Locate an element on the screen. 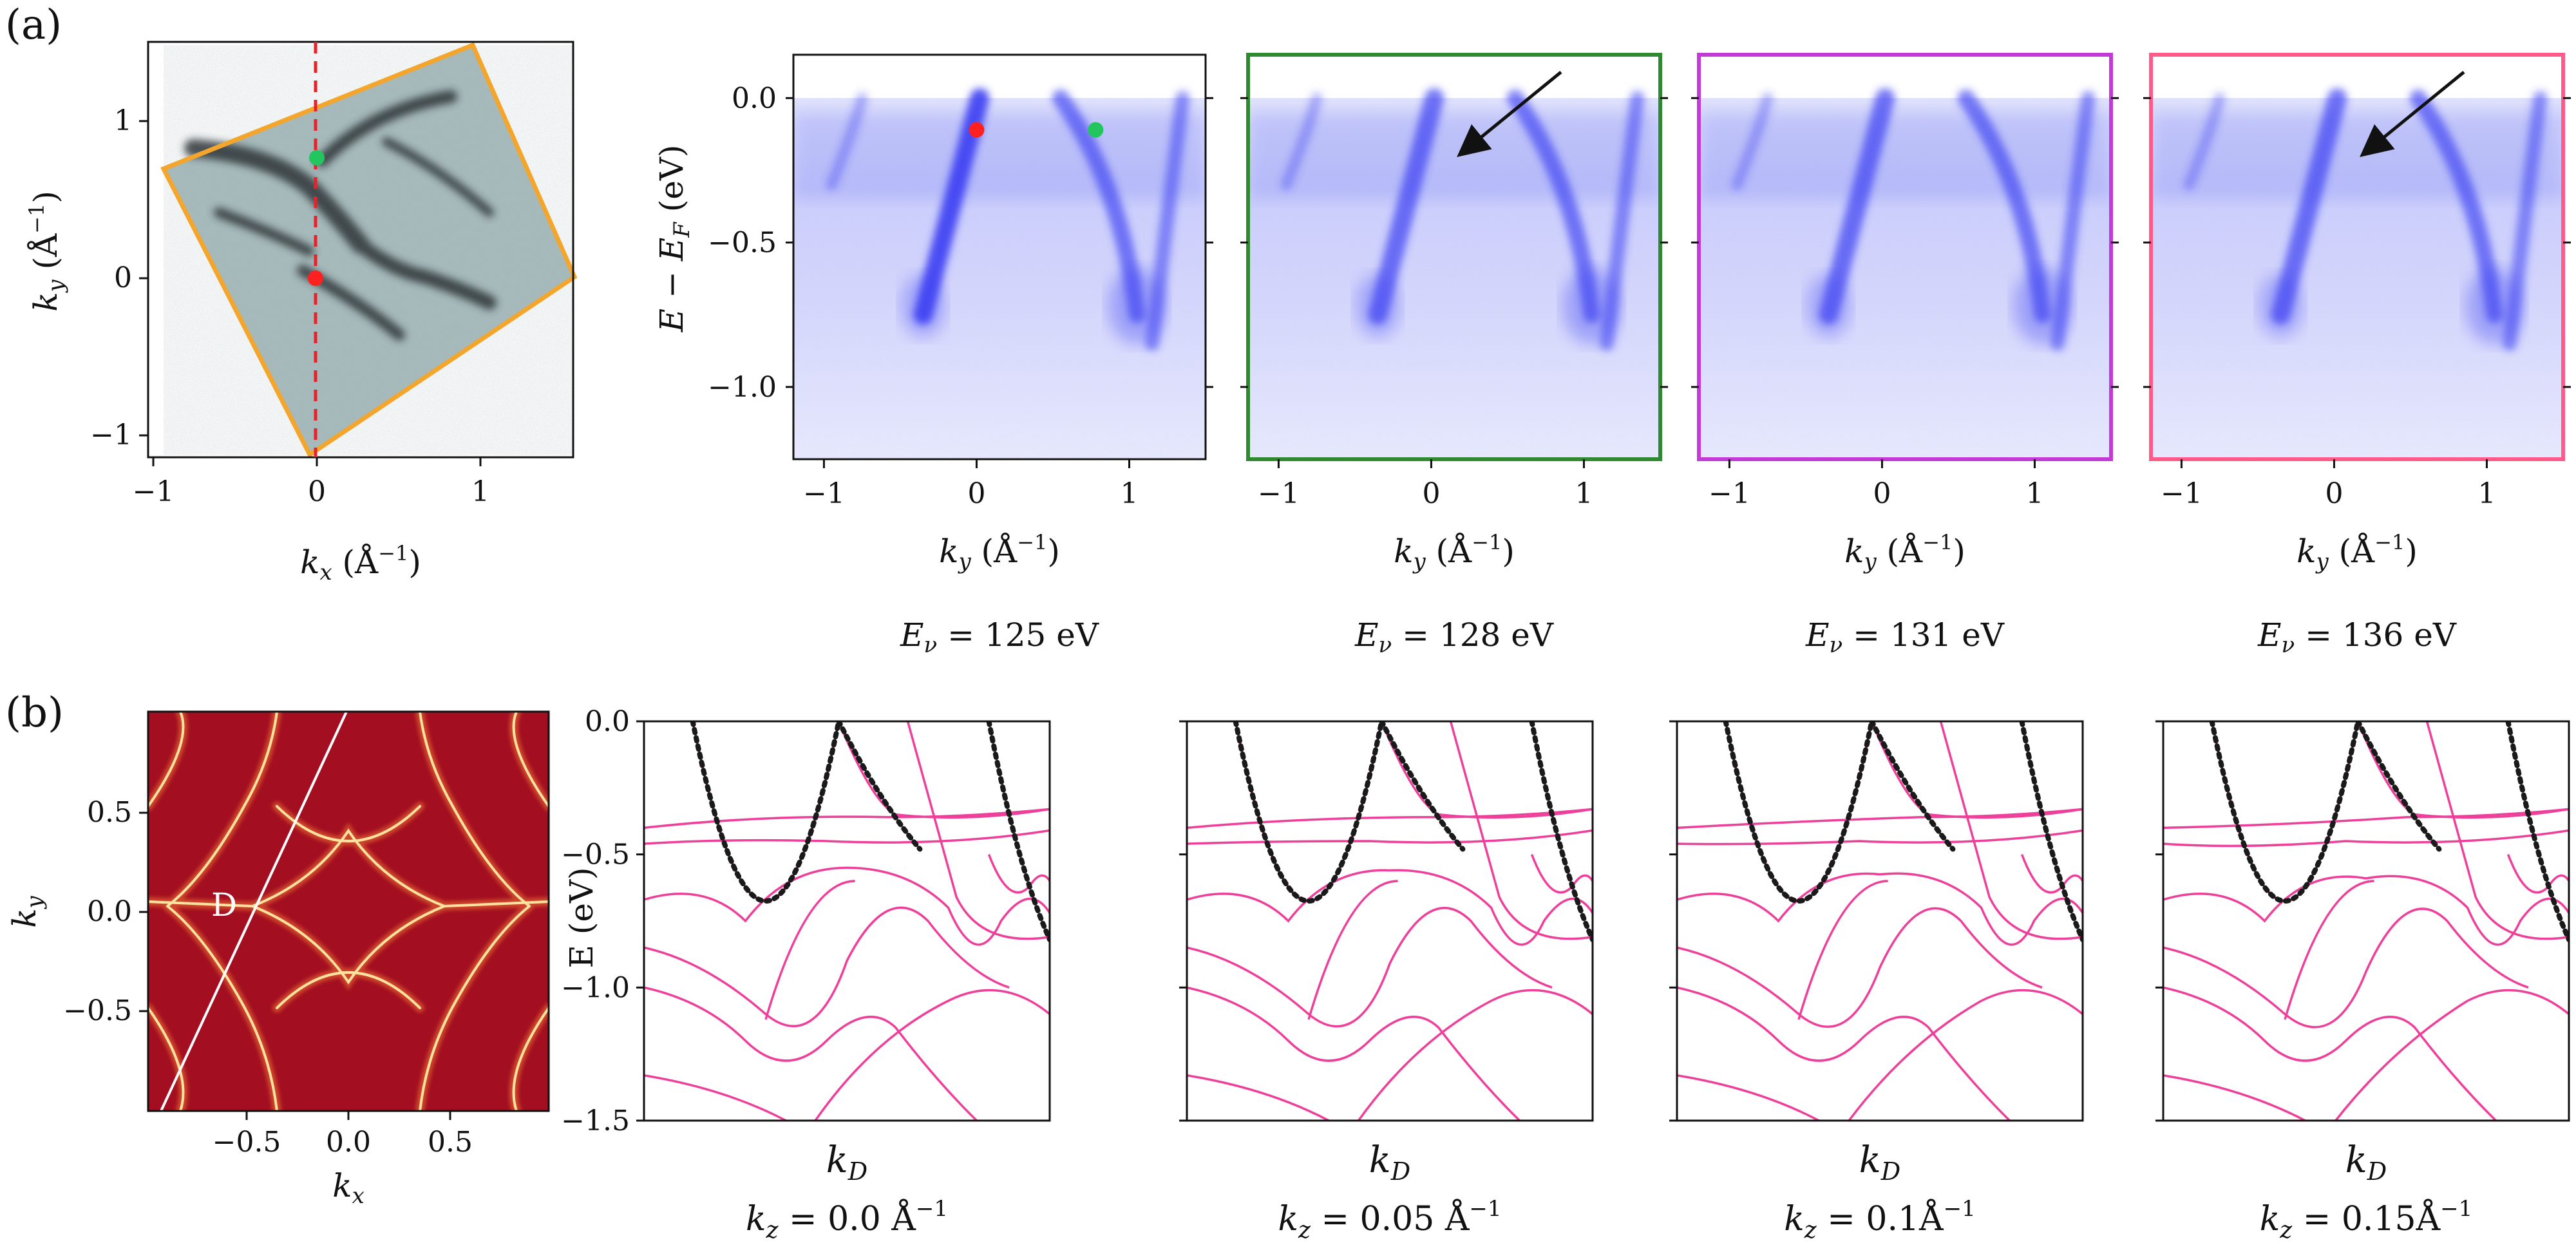 The image size is (2576, 1252). fs-dark-features is located at coordinates (340, 215).